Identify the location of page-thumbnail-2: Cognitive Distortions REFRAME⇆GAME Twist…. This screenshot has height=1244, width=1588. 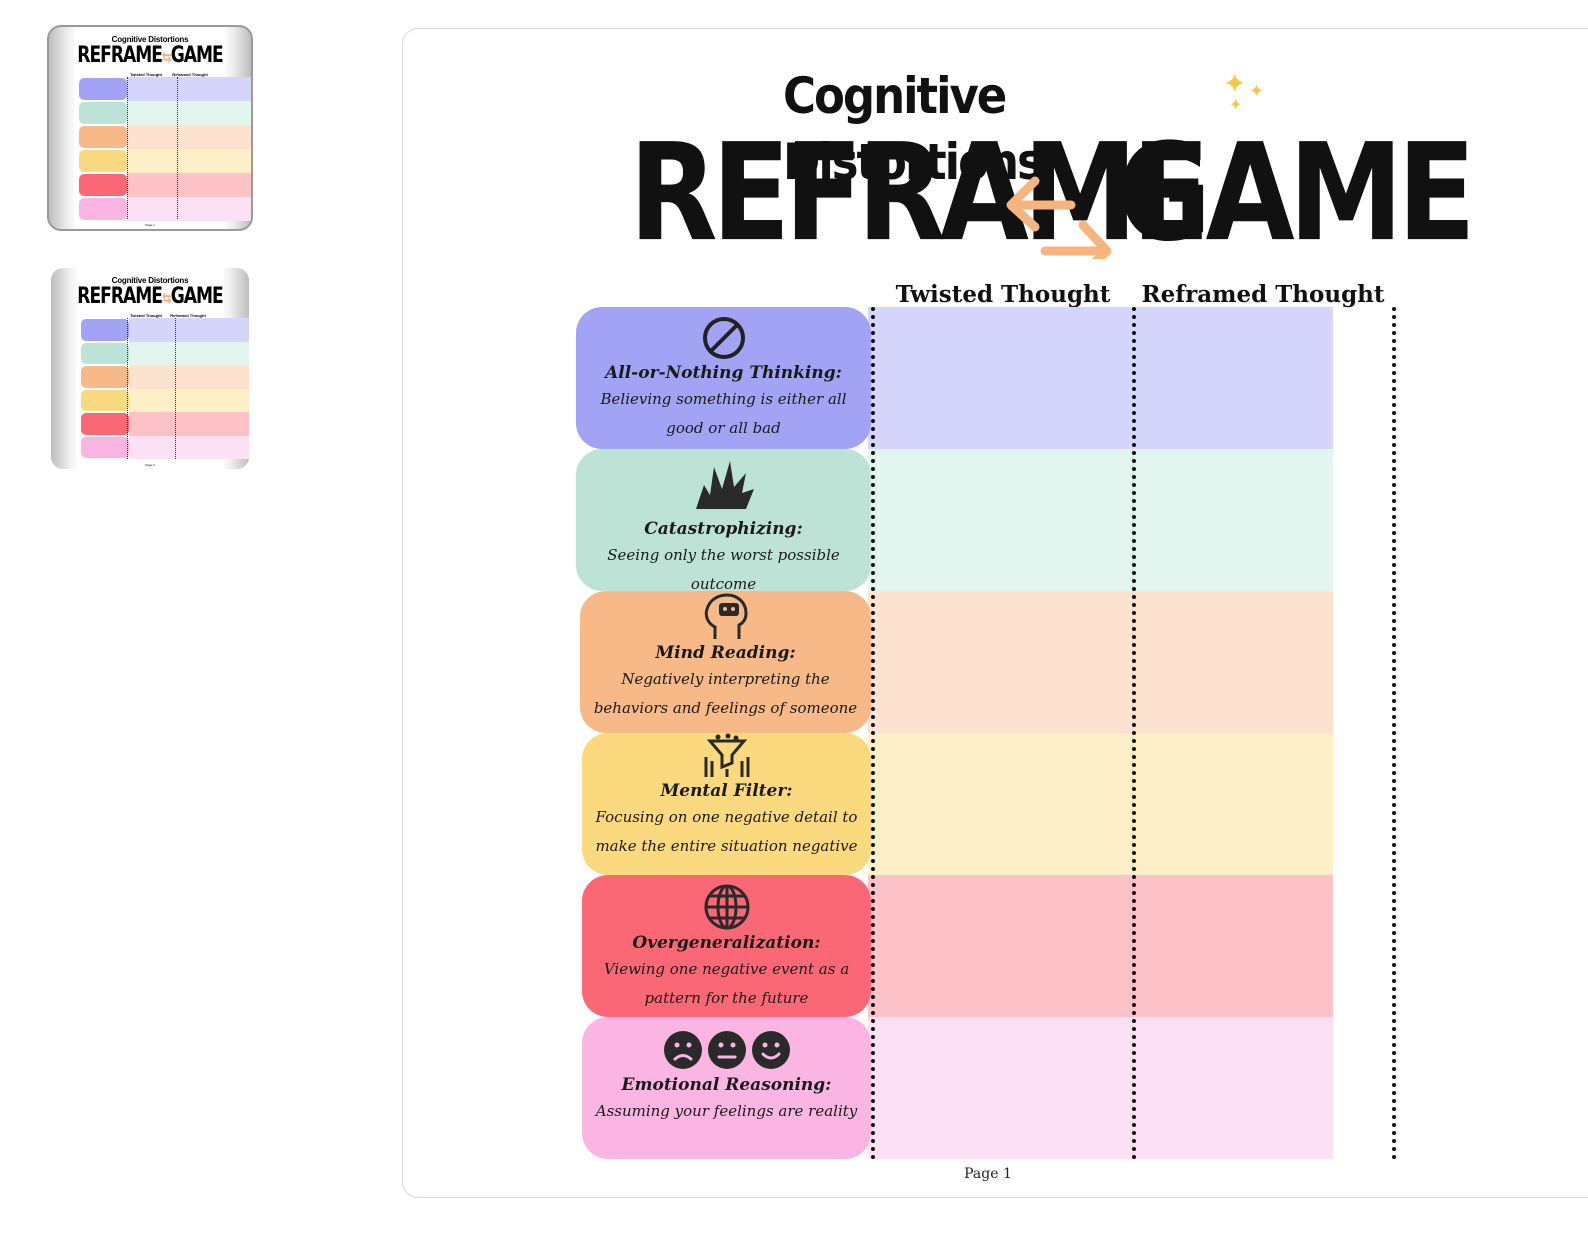
(150, 368).